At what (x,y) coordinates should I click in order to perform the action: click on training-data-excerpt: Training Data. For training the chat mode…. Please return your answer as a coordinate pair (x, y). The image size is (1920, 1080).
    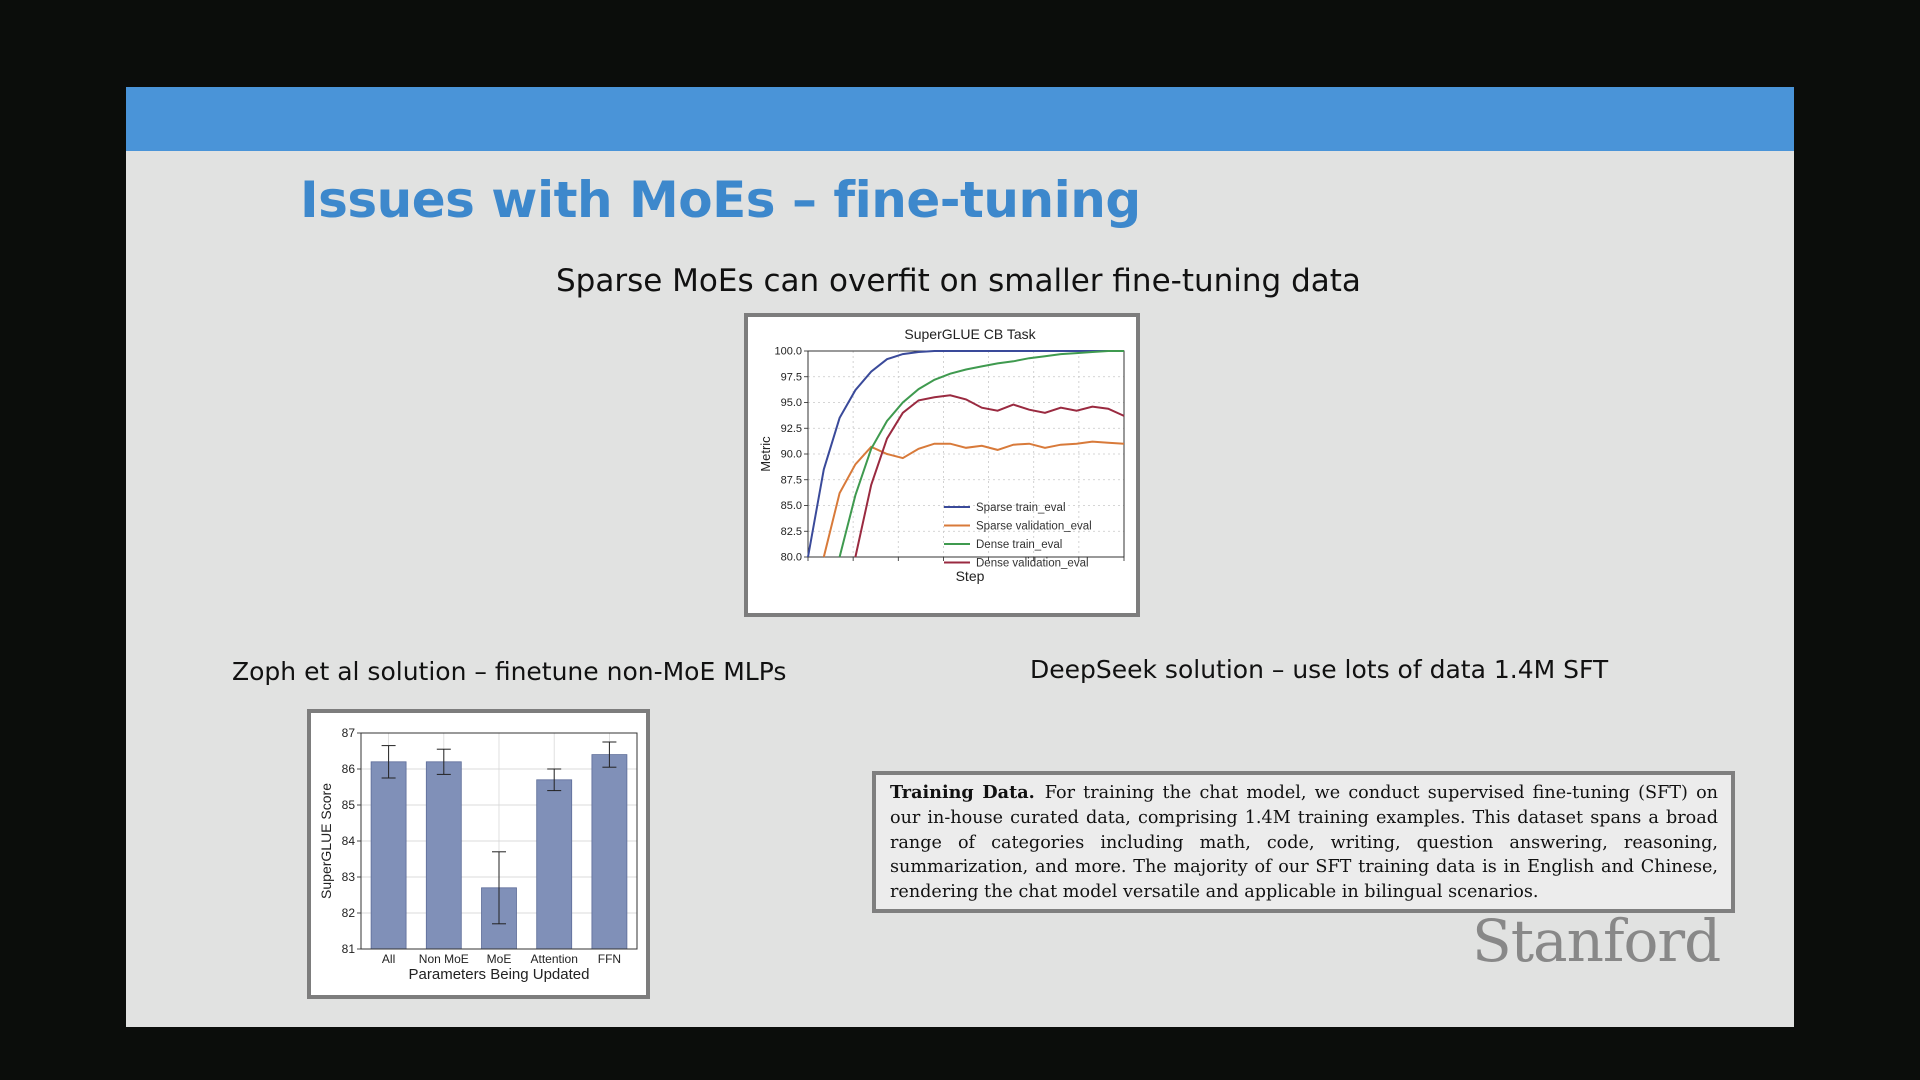
    Looking at the image, I should click on (1303, 842).